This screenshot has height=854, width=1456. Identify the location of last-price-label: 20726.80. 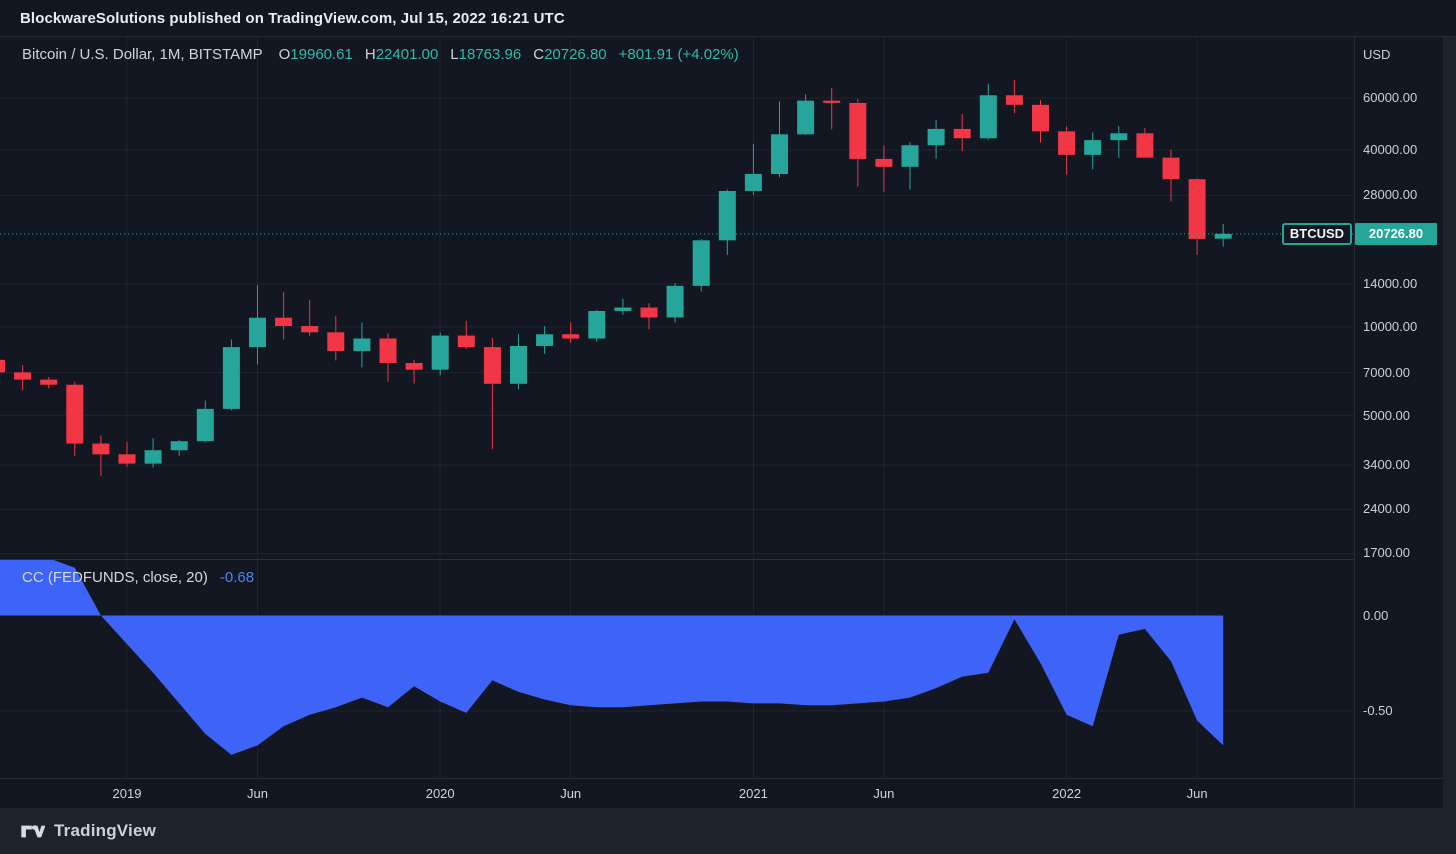
(1396, 233).